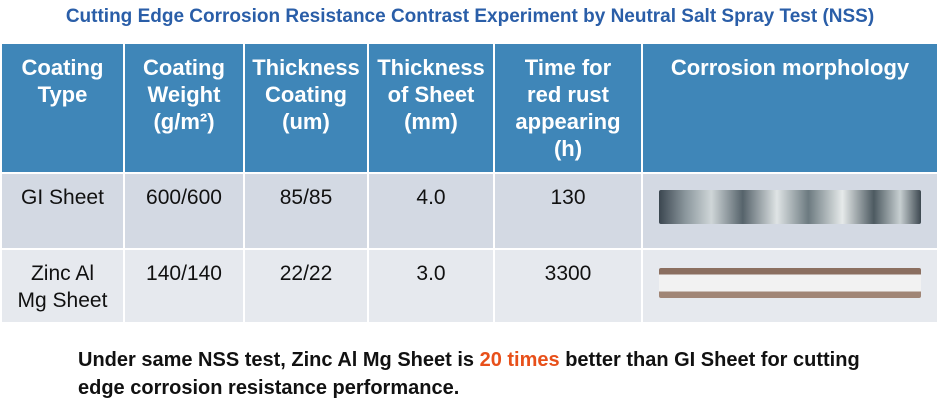  I want to click on table-cell: GI Sheet, so click(63, 210).